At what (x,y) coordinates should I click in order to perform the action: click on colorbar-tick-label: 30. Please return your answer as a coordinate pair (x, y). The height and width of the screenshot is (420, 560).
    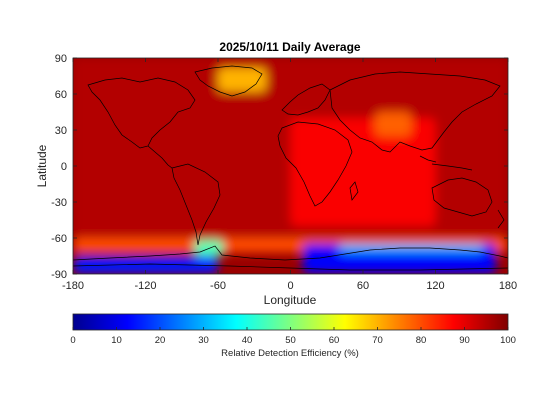
    Looking at the image, I should click on (203, 340).